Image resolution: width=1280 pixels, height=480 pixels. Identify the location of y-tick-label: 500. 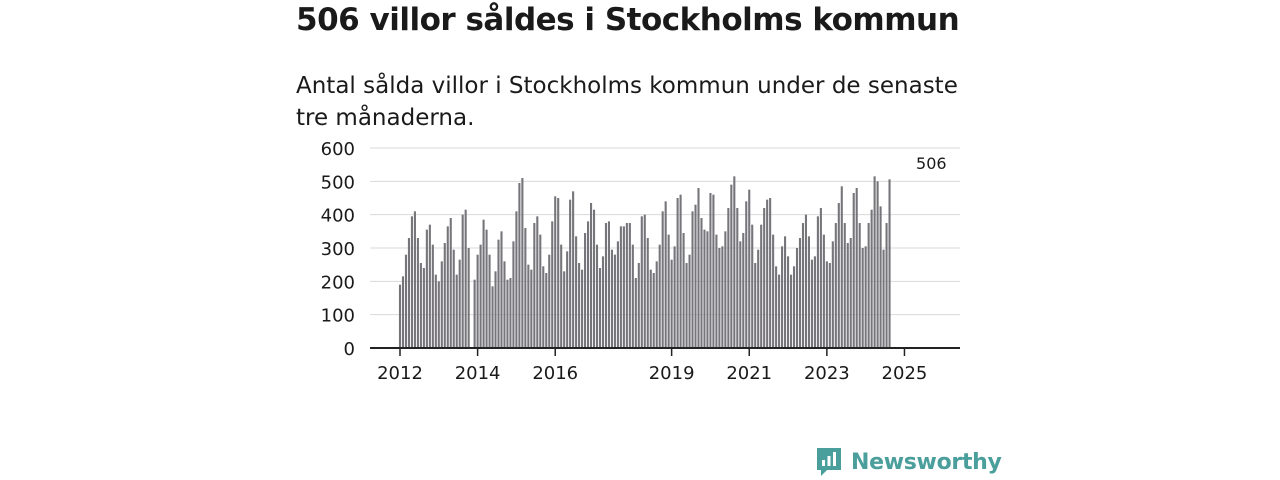
(338, 182).